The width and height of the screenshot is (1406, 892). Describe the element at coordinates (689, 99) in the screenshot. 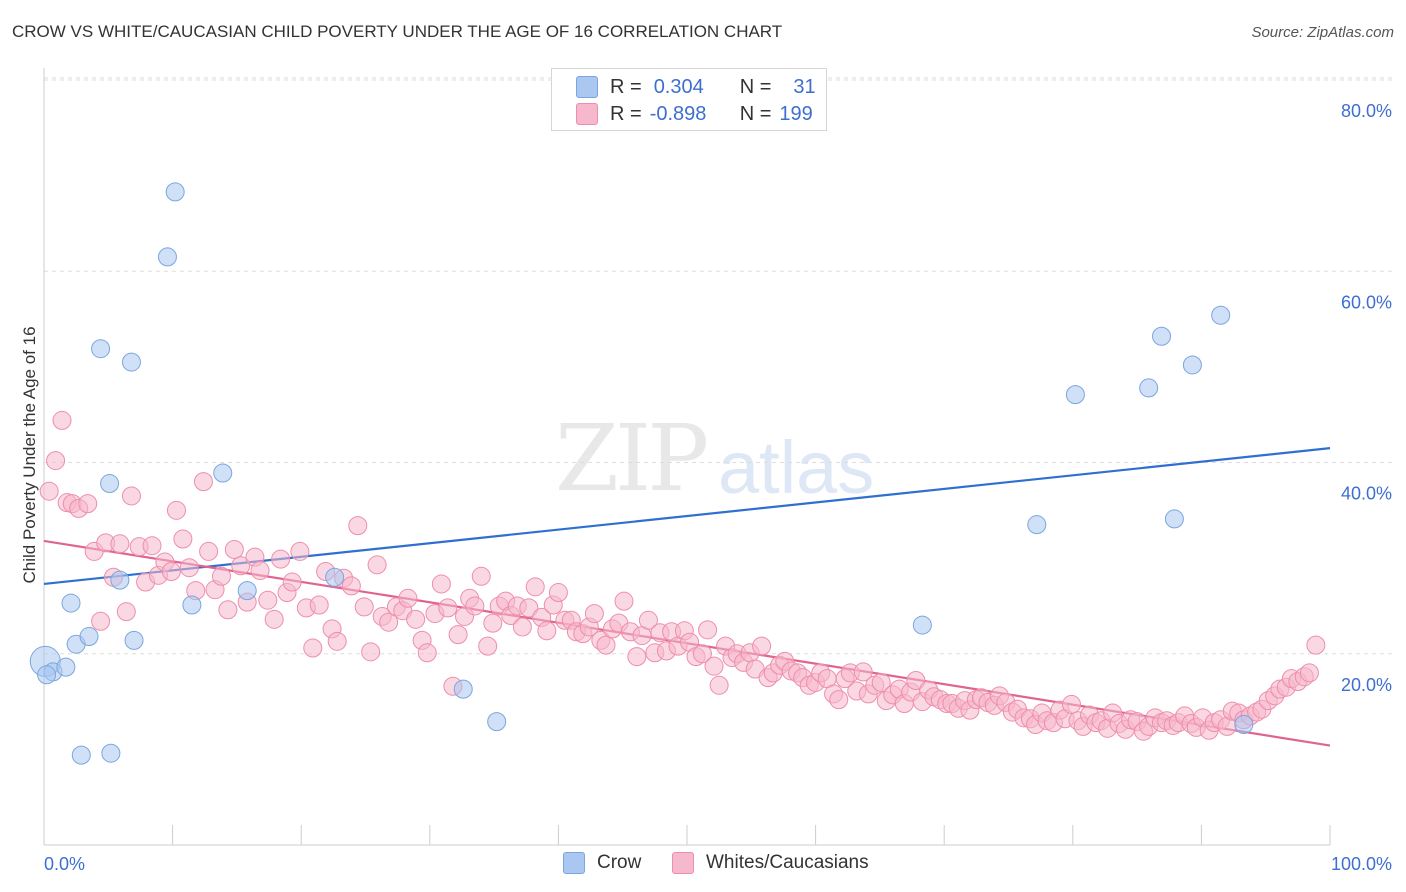

I see `legend: R = 0.304 N = 31 R = -0.898 N = 199` at that location.